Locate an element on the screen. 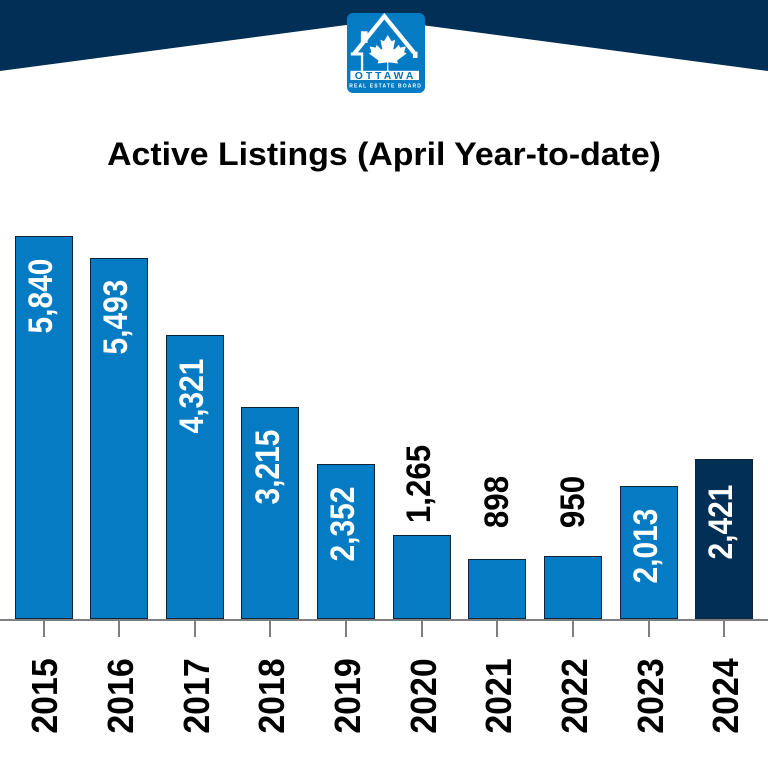  svg-text: OTTAWA is located at coordinates (386, 76).